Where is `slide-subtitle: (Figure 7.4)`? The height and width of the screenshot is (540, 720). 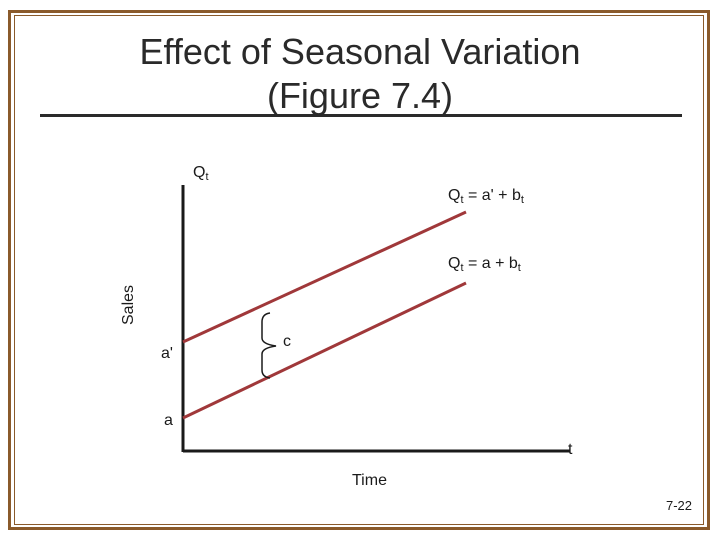 slide-subtitle: (Figure 7.4) is located at coordinates (360, 95).